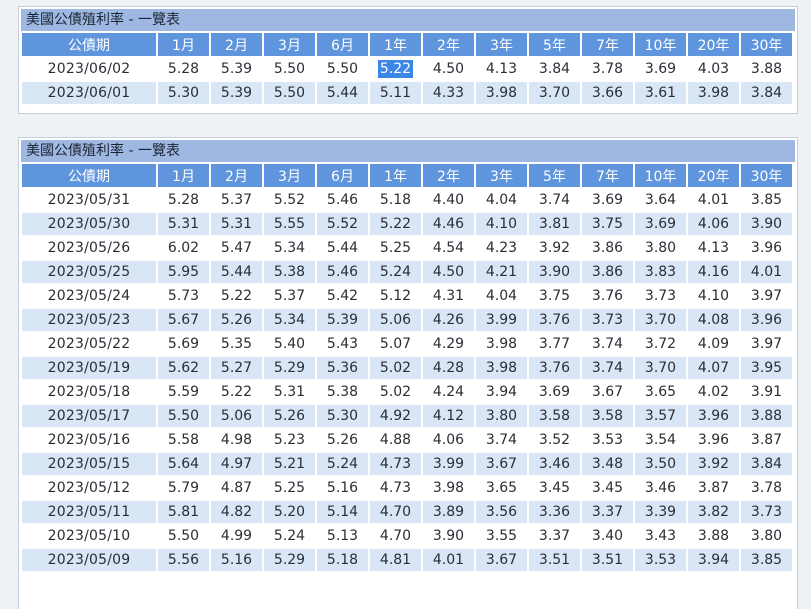 This screenshot has width=811, height=609. I want to click on yield-cell: 3.53, so click(607, 440).